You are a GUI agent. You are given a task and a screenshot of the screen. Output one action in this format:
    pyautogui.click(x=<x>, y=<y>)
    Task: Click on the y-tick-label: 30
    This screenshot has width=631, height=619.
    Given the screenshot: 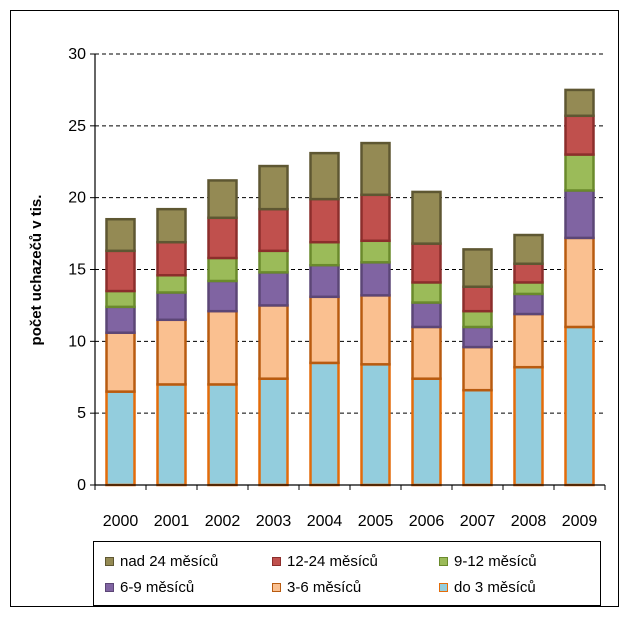 What is the action you would take?
    pyautogui.click(x=77, y=54)
    